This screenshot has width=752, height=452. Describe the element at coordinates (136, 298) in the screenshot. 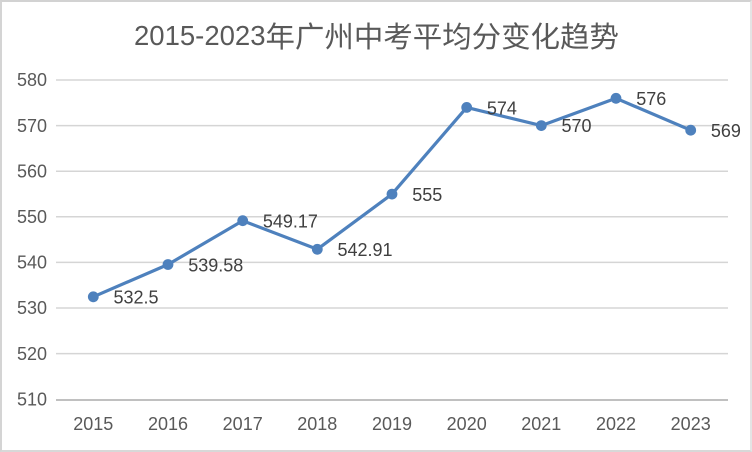

I see `svg-text: 532.5` at that location.